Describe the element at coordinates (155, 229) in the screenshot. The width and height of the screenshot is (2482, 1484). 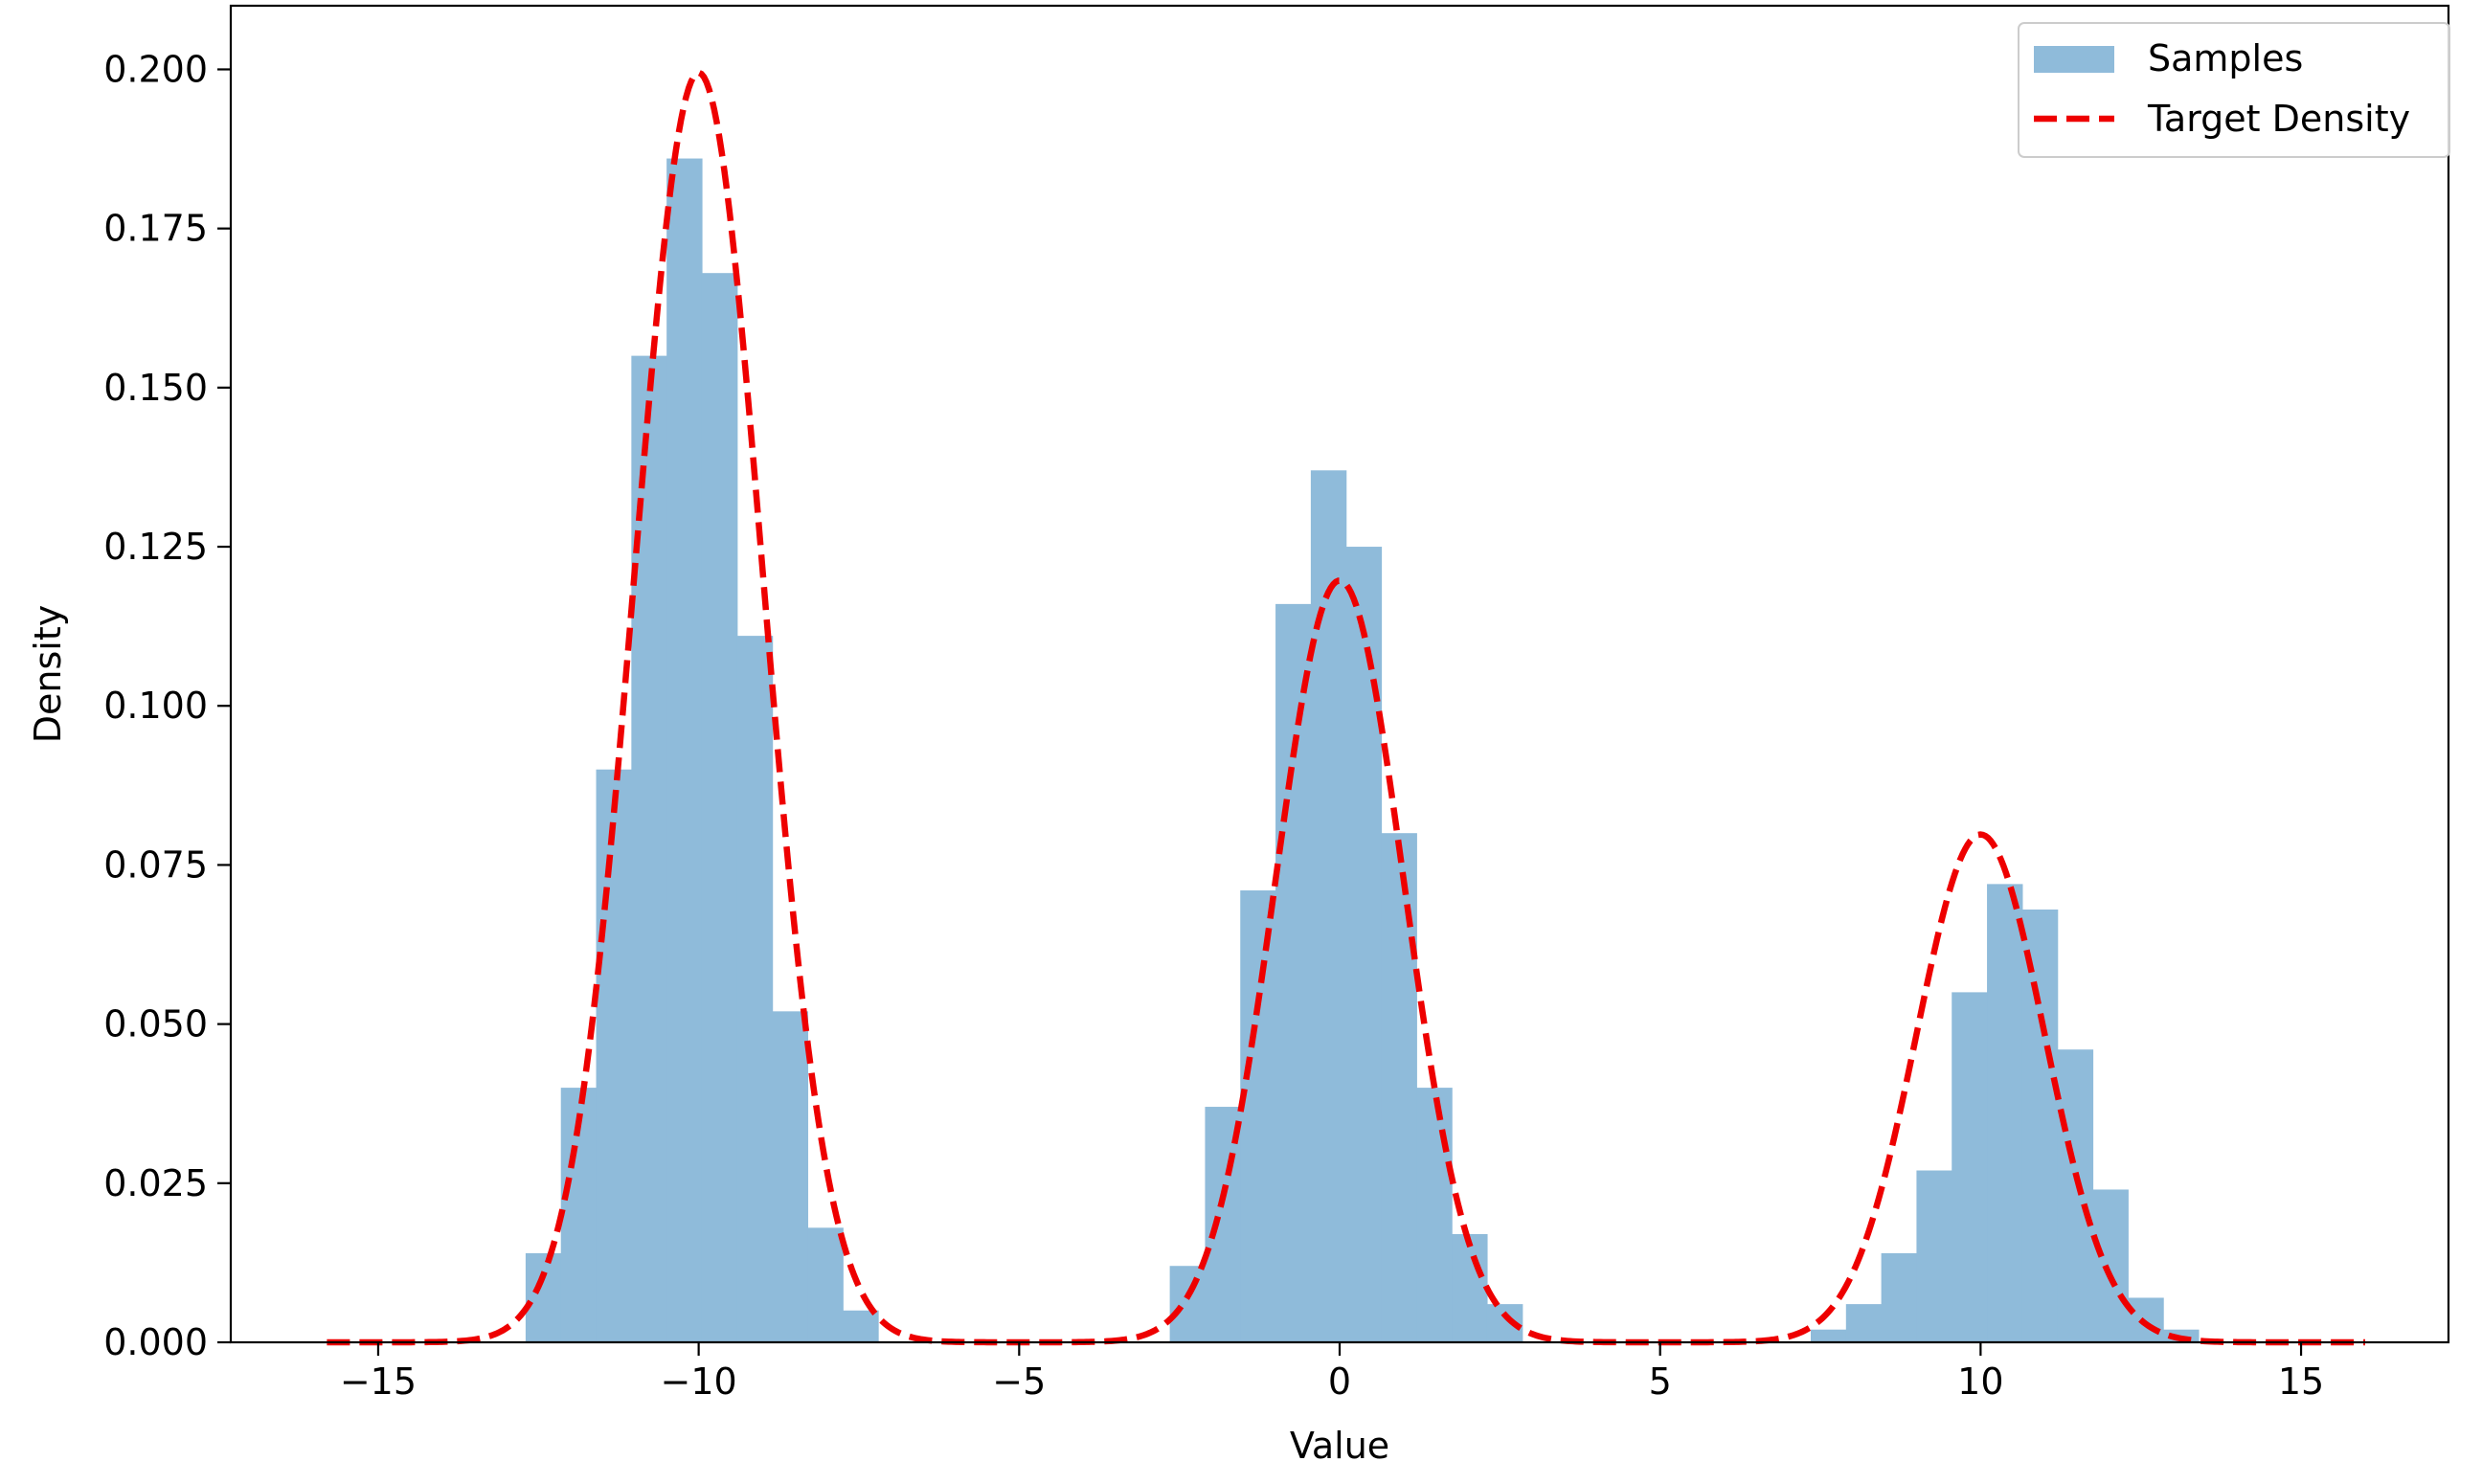
I see `y-tick-label: 0.175` at that location.